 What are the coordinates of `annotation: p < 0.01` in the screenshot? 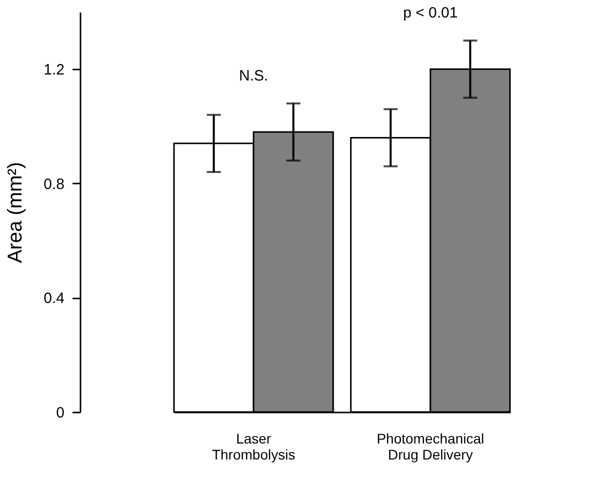 It's located at (430, 13).